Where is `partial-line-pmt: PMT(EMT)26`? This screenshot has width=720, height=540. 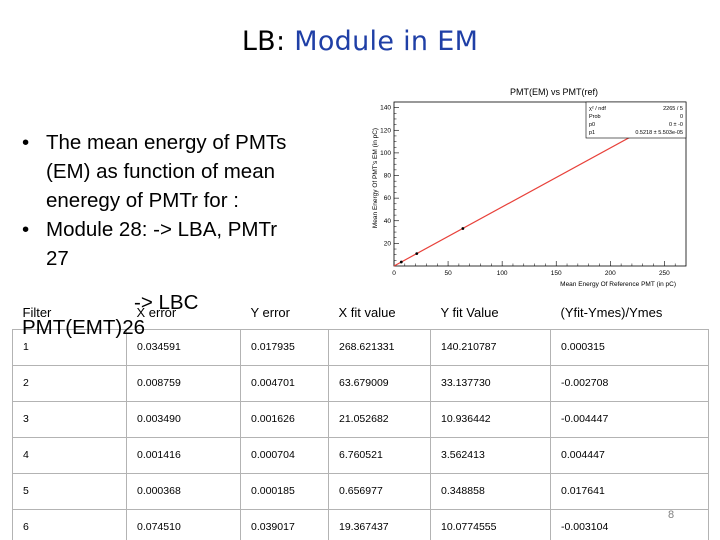 partial-line-pmt: PMT(EMT)26 is located at coordinates (83, 327).